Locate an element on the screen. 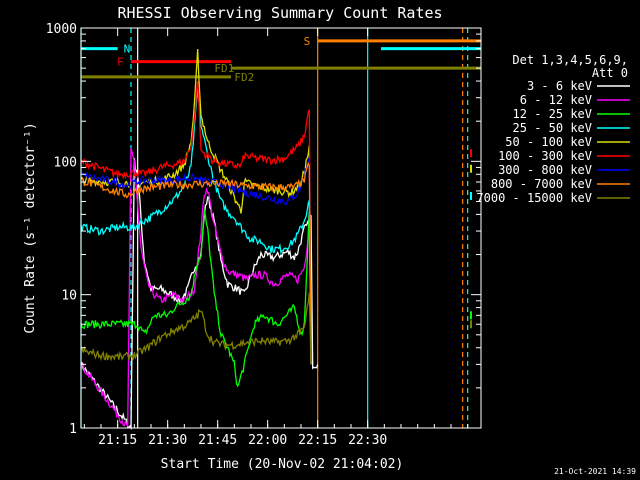 This screenshot has width=640, height=480. legend-label-4: 50 - 100 keV is located at coordinates (548, 142).